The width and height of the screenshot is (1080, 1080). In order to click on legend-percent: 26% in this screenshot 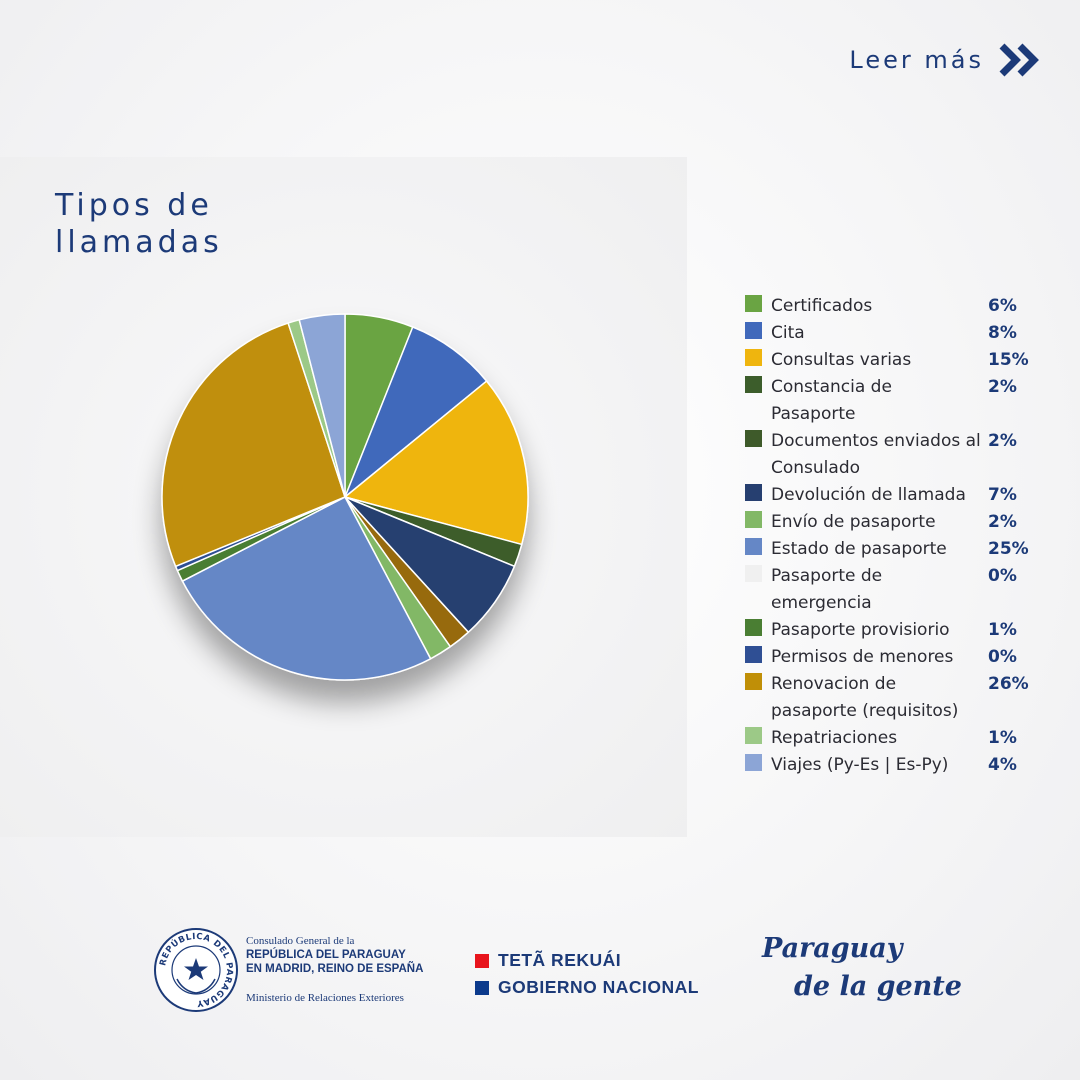, I will do `click(1008, 684)`.